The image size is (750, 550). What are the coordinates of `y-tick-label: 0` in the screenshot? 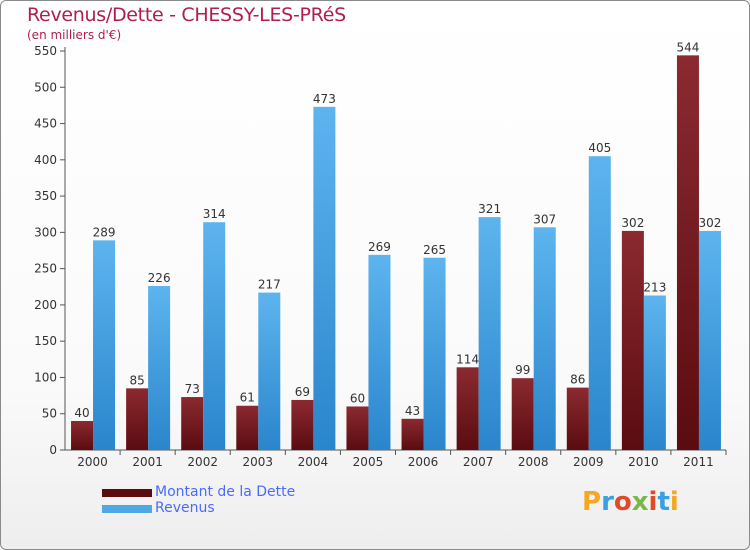 It's located at (53, 450).